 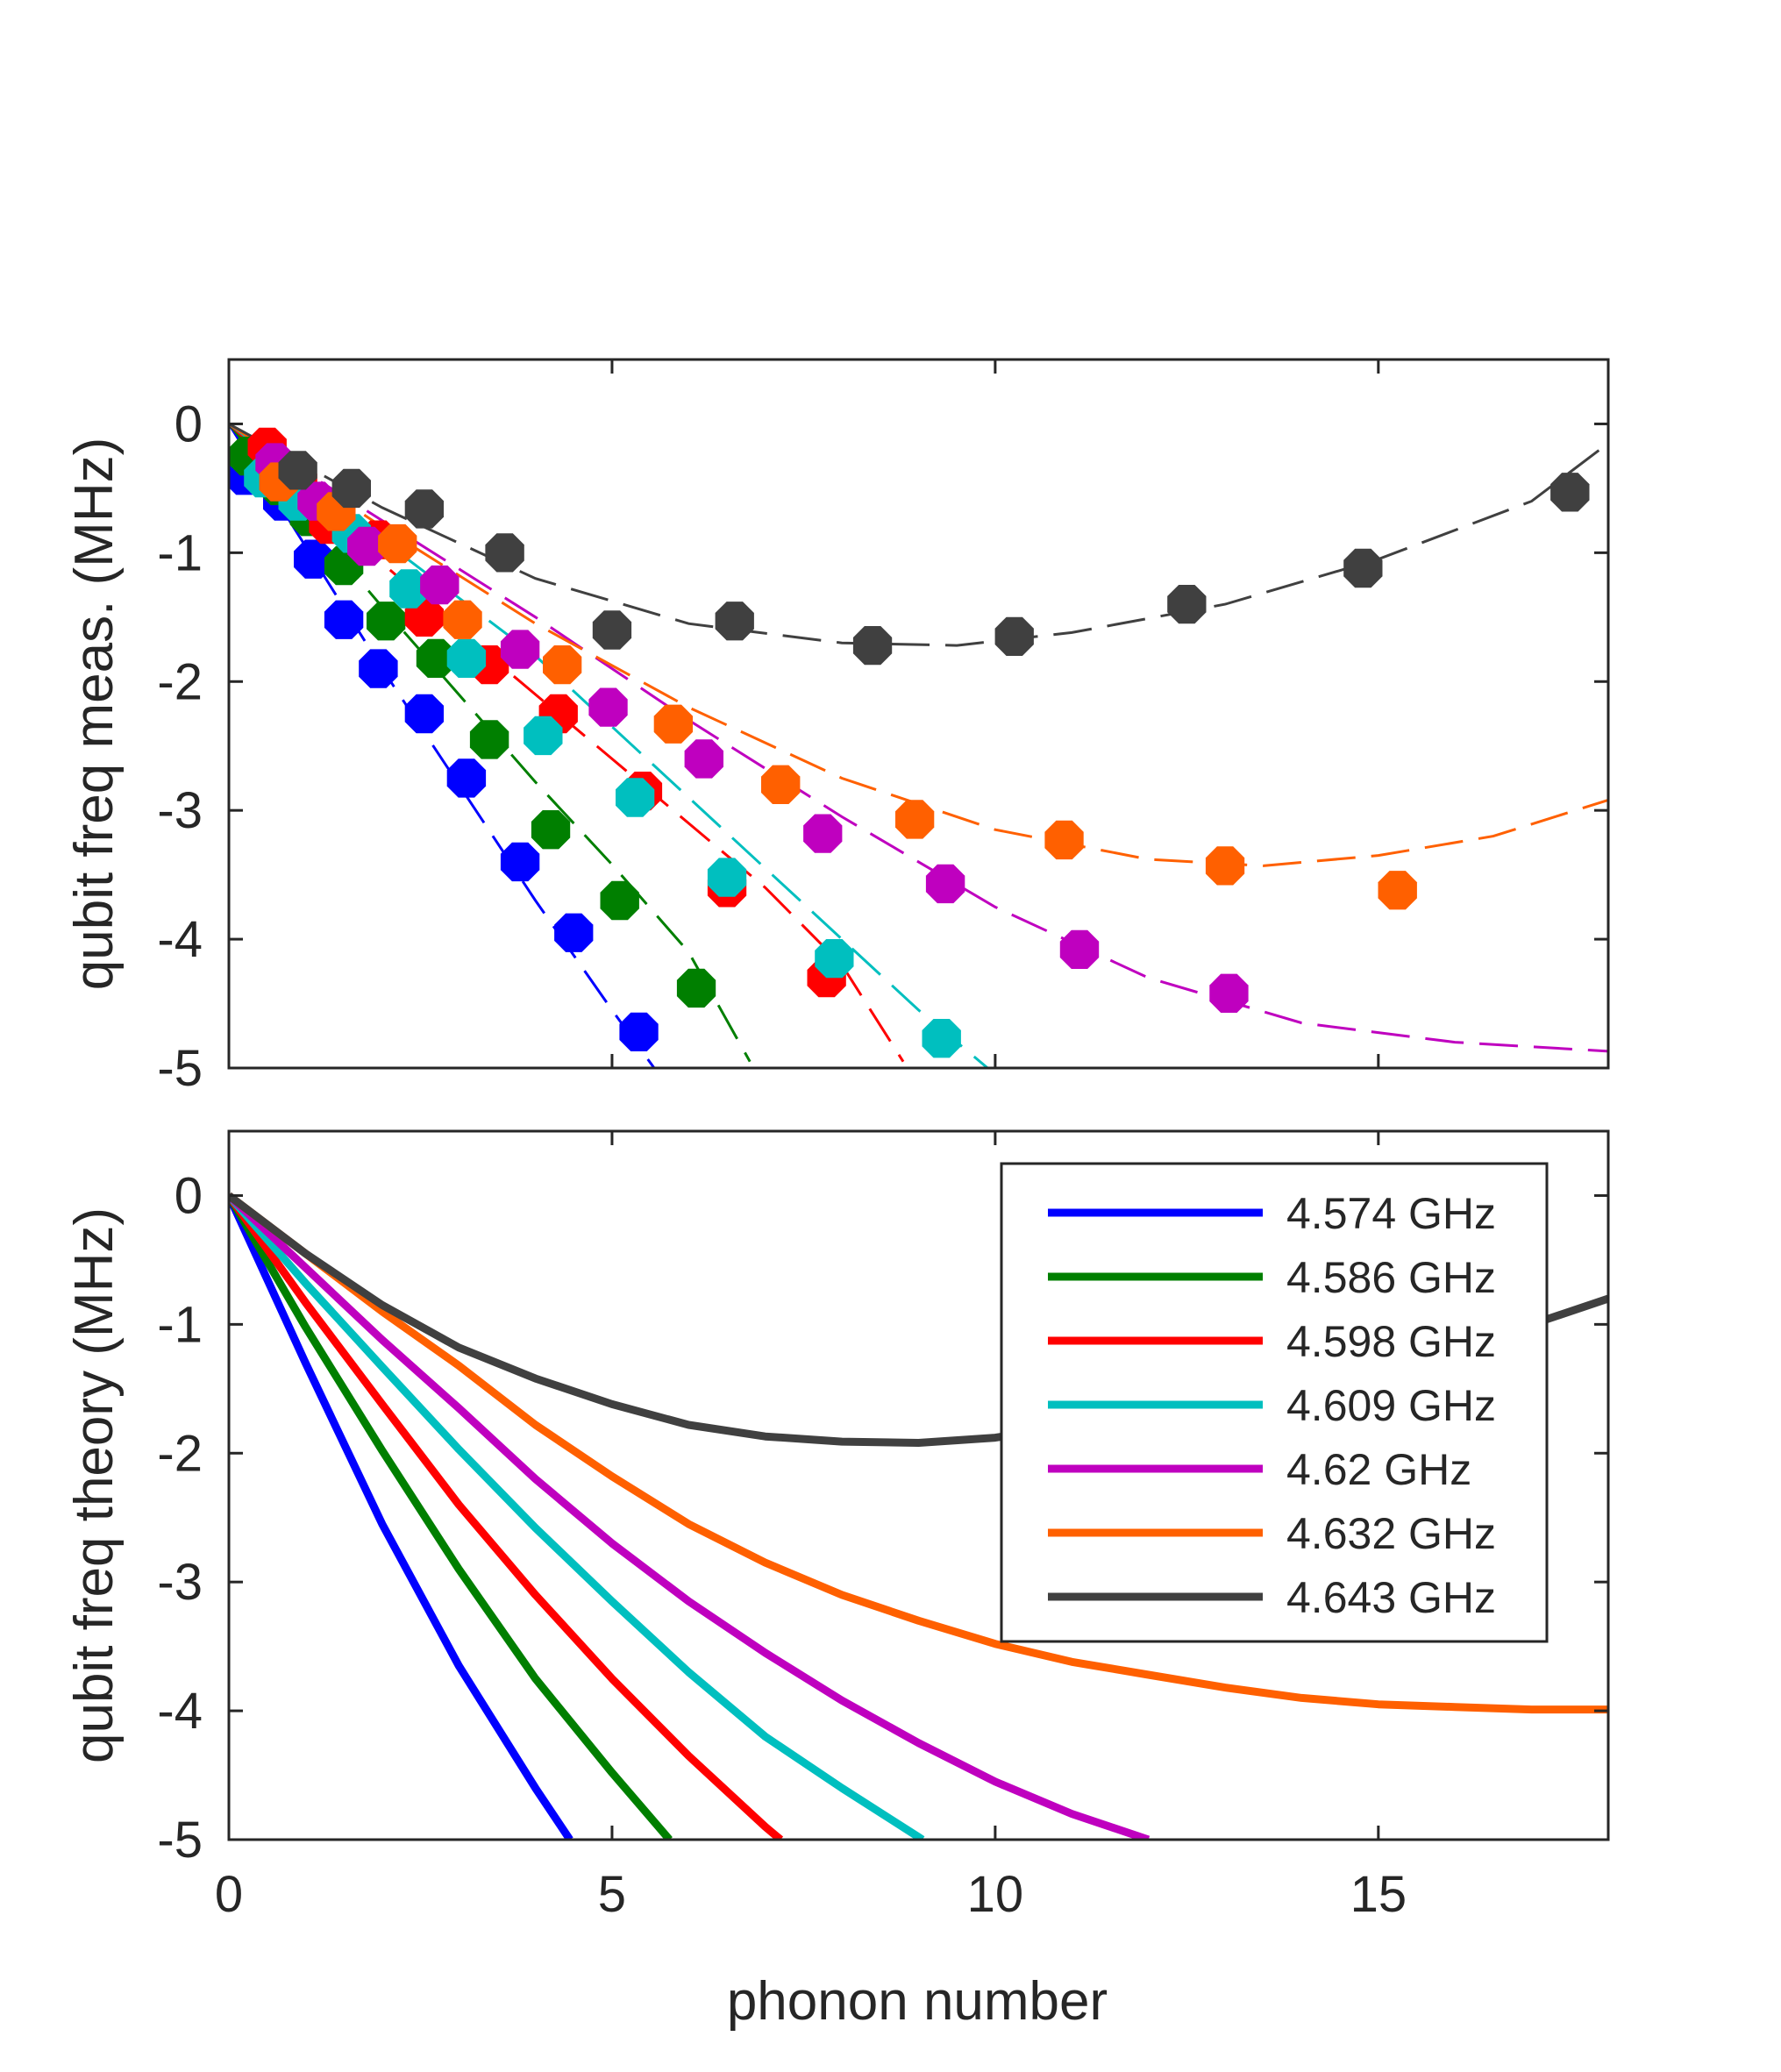 I want to click on bottom-x-tick-label: 0, so click(x=229, y=1894).